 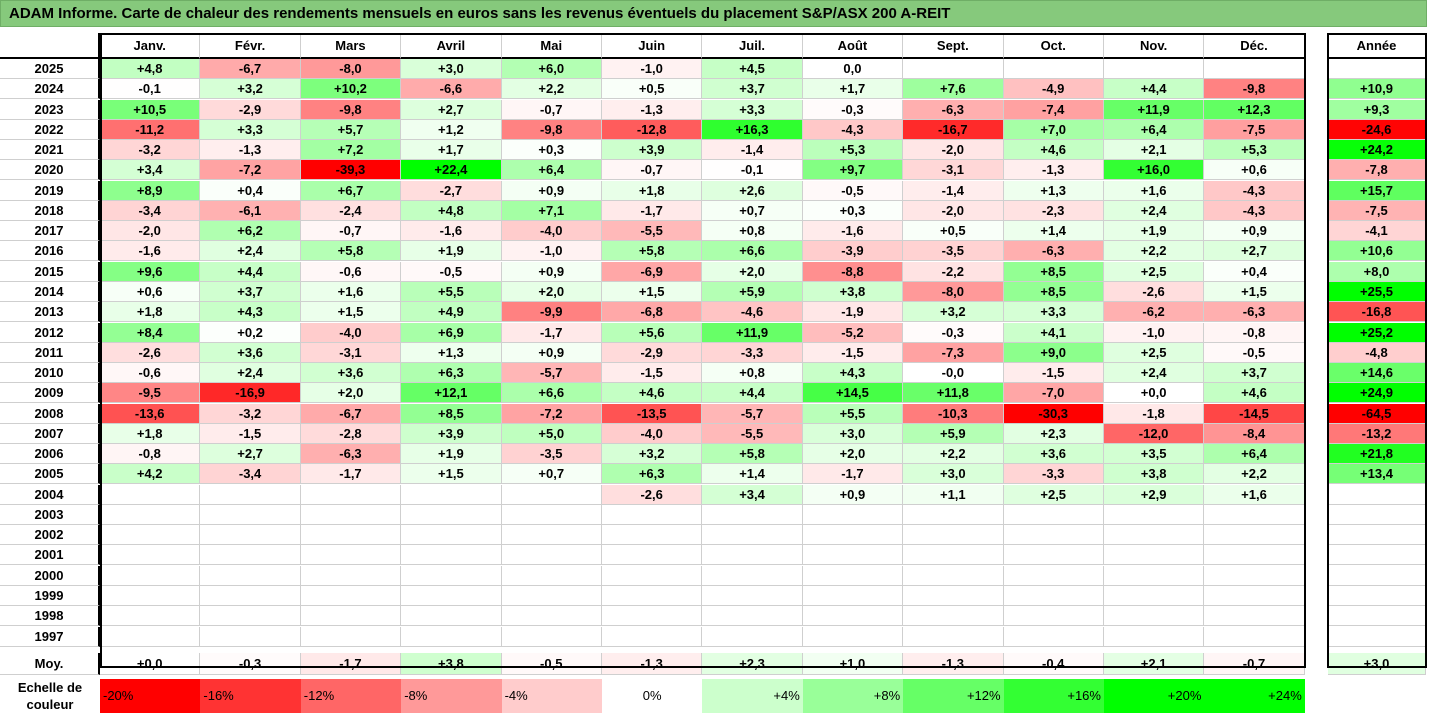 I want to click on heat-cell: +5,3, so click(x=1254, y=150).